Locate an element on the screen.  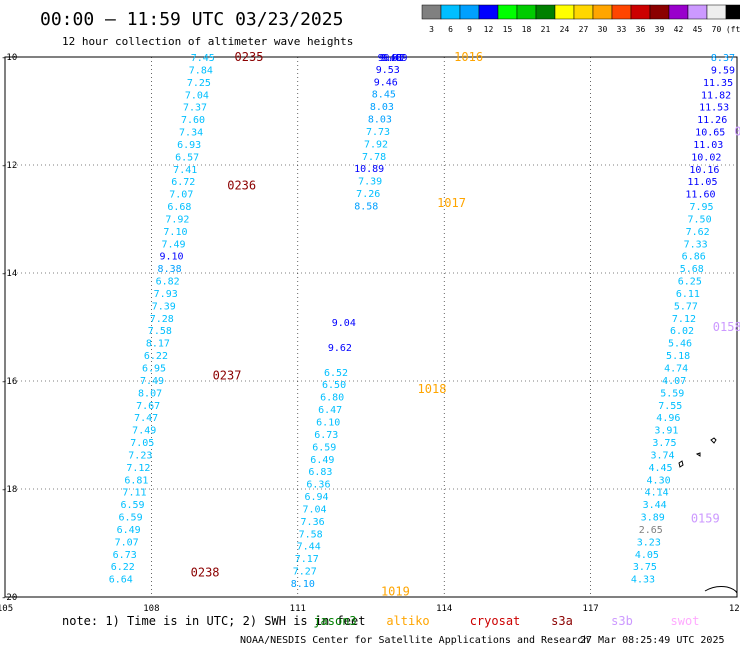
swh-value: 7.49 is located at coordinates (144, 431).